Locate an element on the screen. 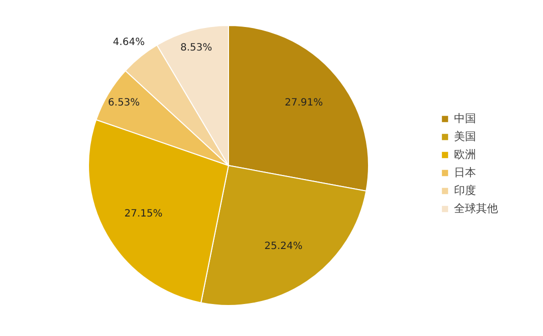 The height and width of the screenshot is (336, 543). data-label: 25.24% is located at coordinates (283, 246).